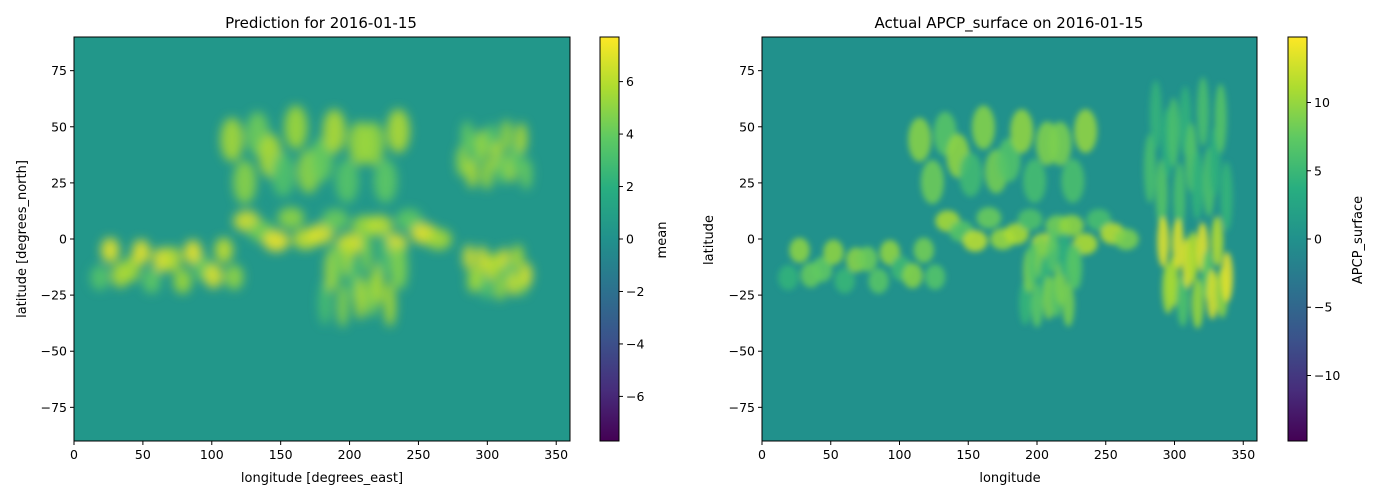 Image resolution: width=1400 pixels, height=504 pixels. Describe the element at coordinates (321, 23) in the screenshot. I see `prediction-title: Prediction for 2016-01-15` at that location.